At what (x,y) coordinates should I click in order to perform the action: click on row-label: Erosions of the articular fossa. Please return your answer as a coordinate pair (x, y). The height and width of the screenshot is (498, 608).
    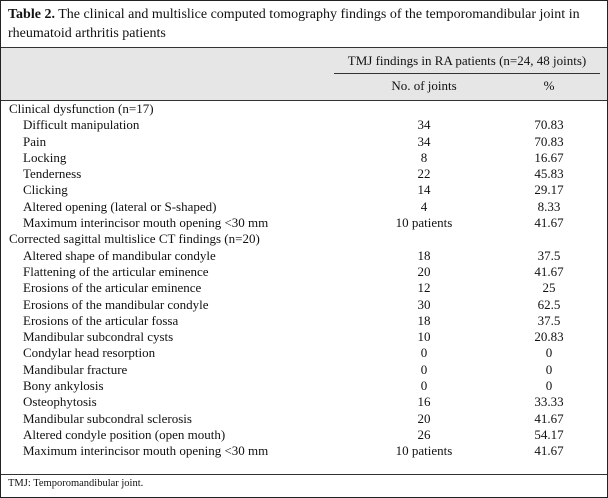
    Looking at the image, I should click on (101, 320).